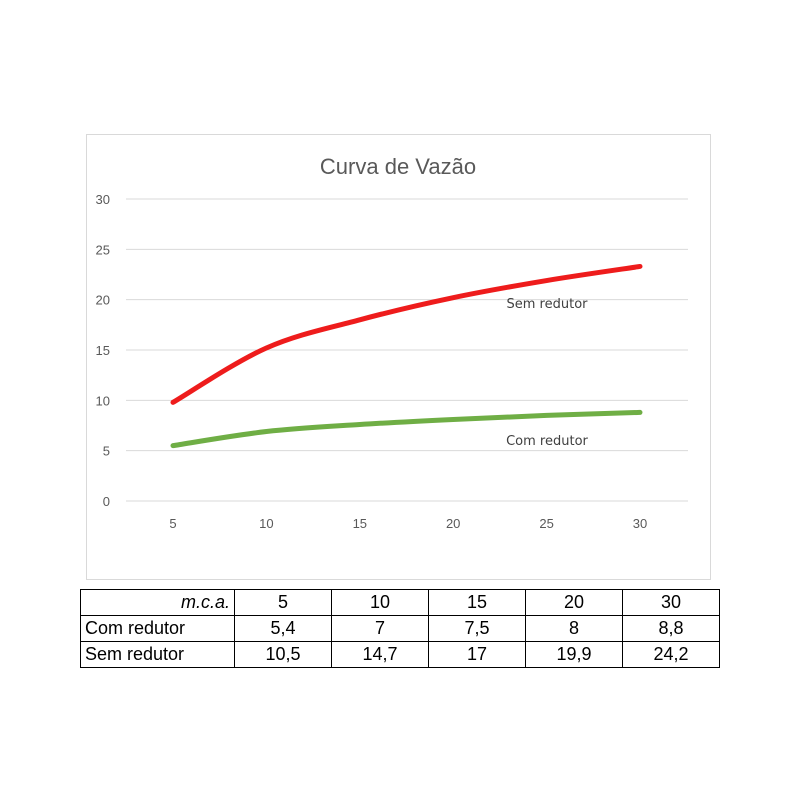  Describe the element at coordinates (283, 654) in the screenshot. I see `table-cell: 10,5` at that location.